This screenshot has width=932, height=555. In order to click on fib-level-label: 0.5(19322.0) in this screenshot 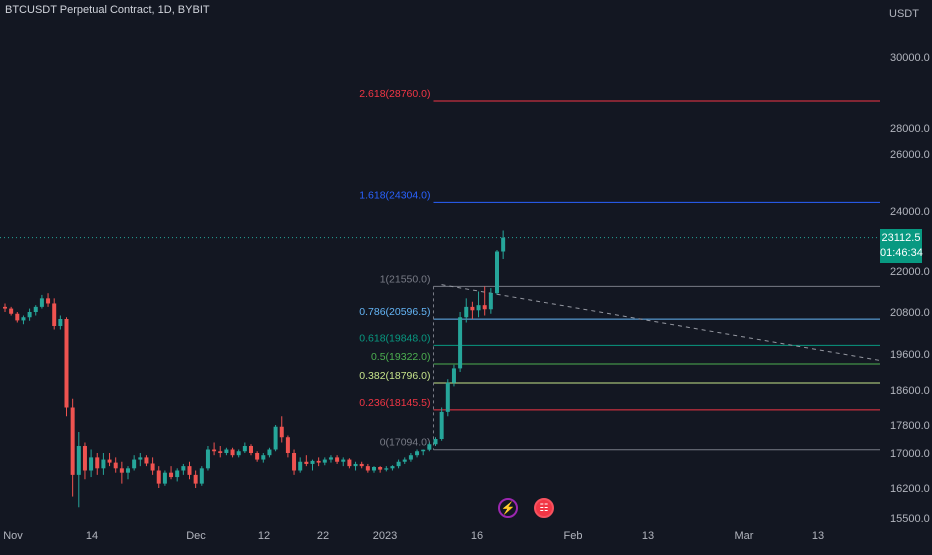, I will do `click(401, 357)`.